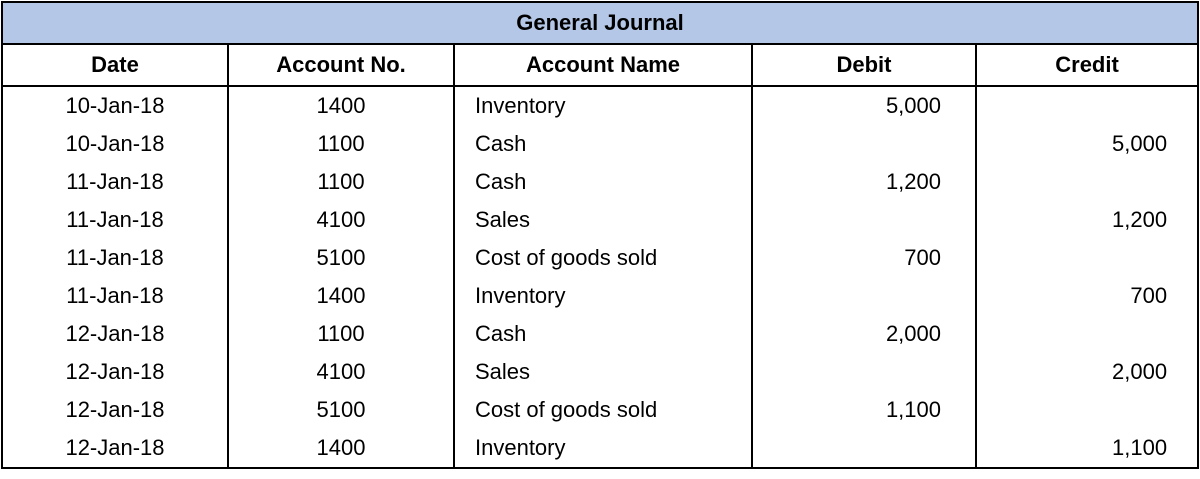  I want to click on cell-debit: 1,100, so click(864, 410).